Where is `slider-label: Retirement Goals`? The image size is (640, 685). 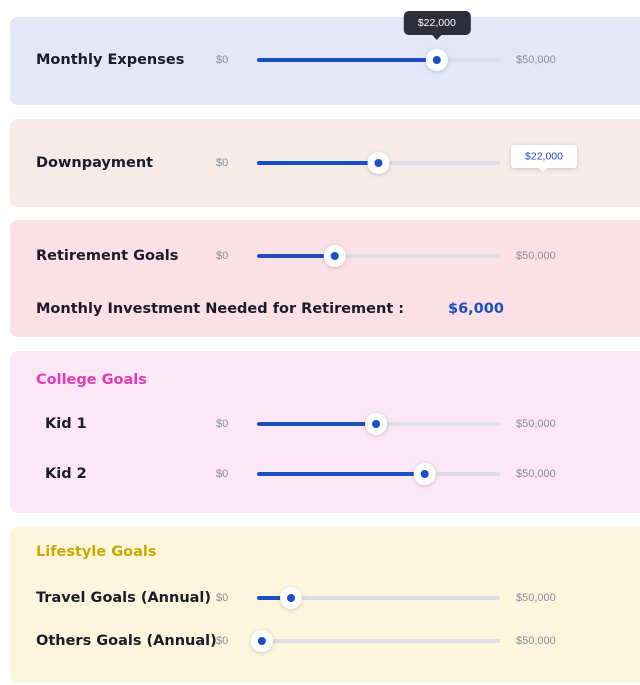 slider-label: Retirement Goals is located at coordinates (107, 256).